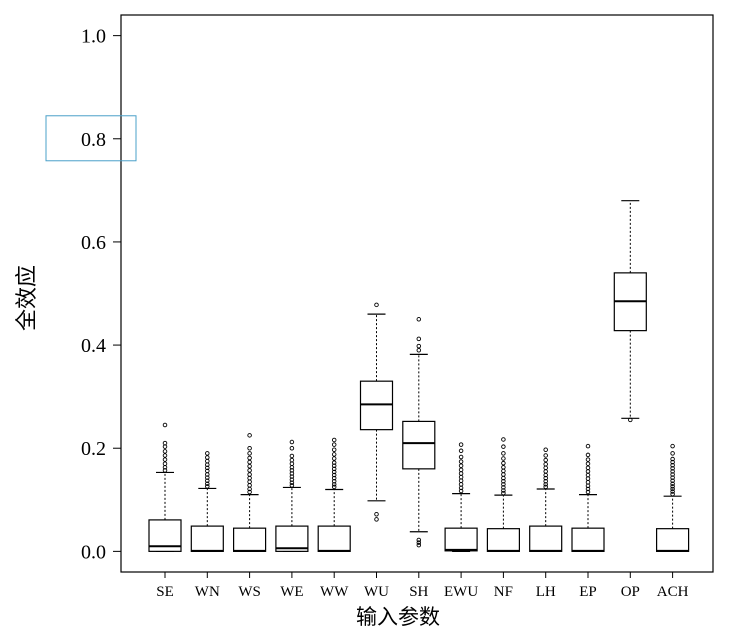  Describe the element at coordinates (334, 494) in the screenshot. I see `box-ww` at that location.